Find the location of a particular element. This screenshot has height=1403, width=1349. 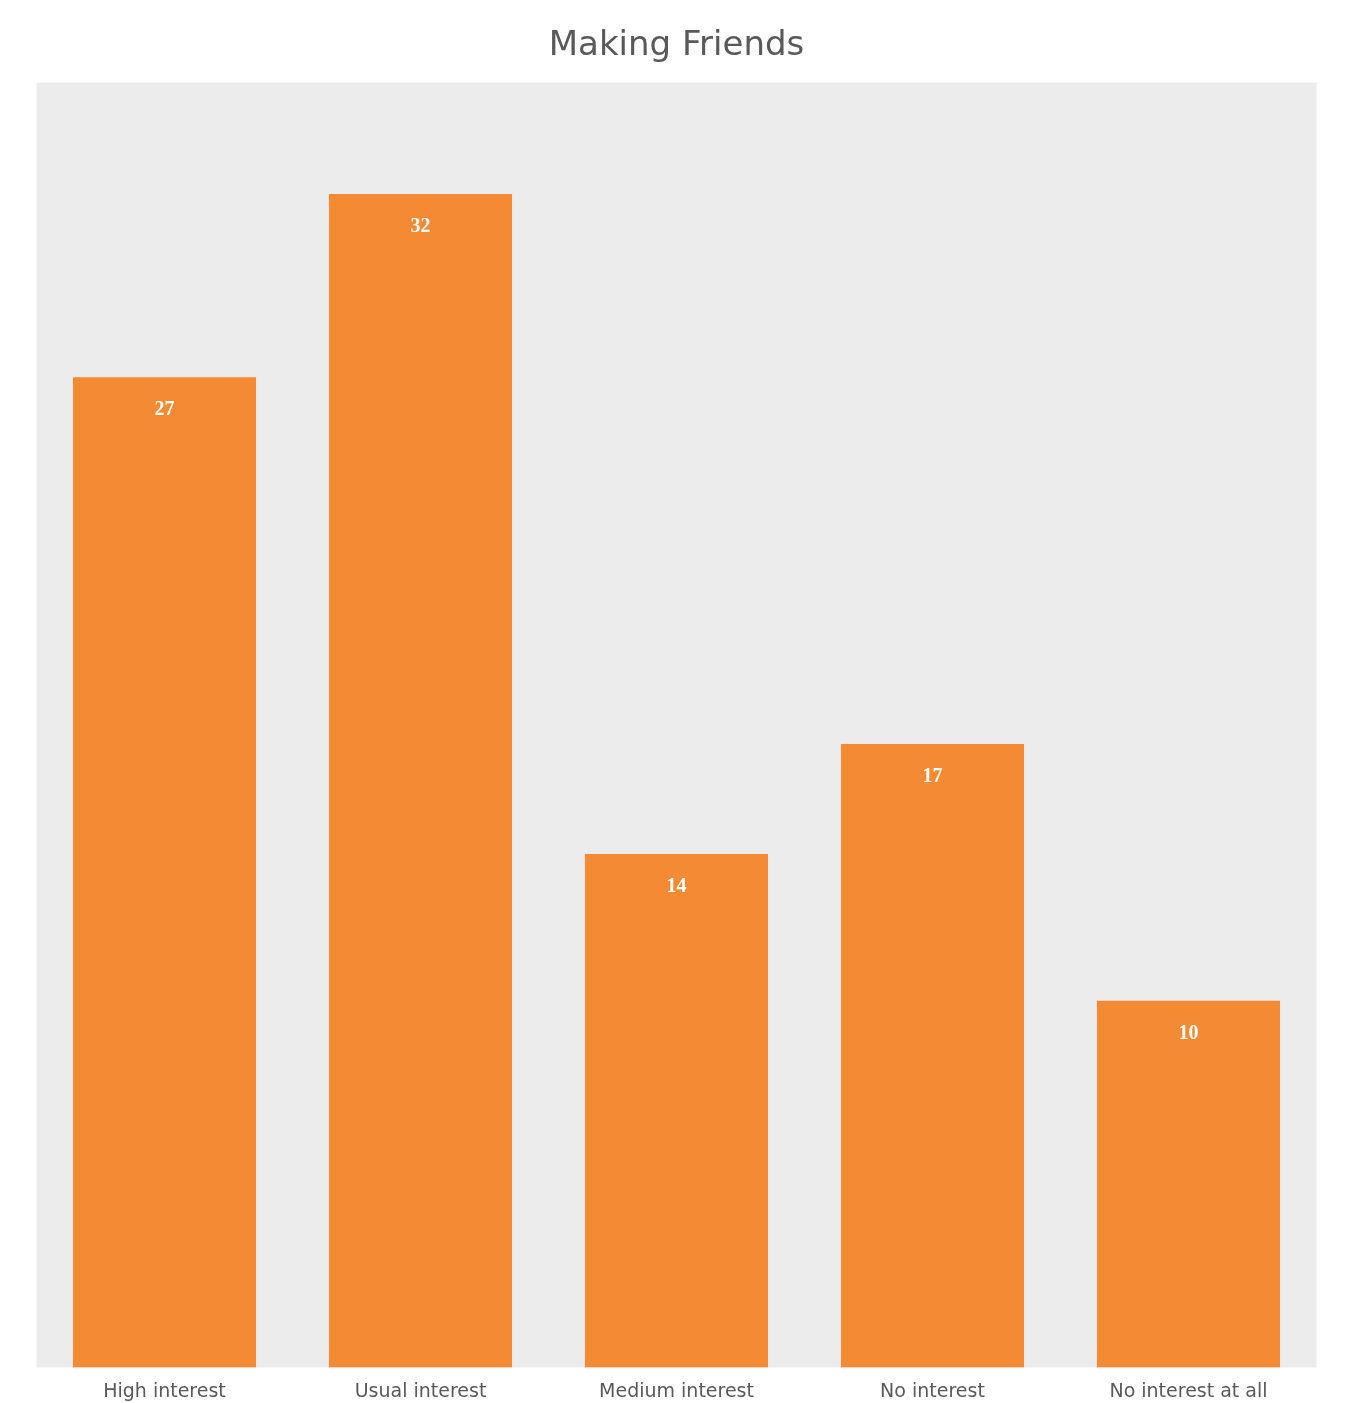

data-label: 14 is located at coordinates (676, 885).